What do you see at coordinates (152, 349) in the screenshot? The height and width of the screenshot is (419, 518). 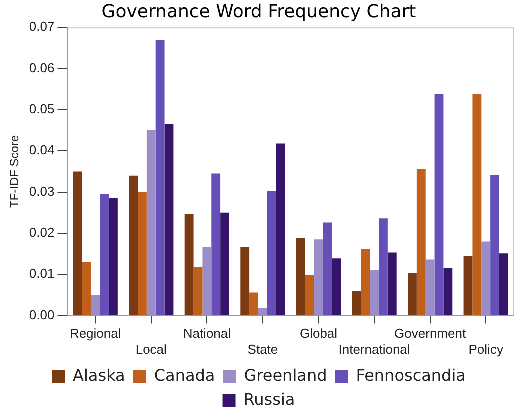 I see `x-tick-label: Local` at bounding box center [152, 349].